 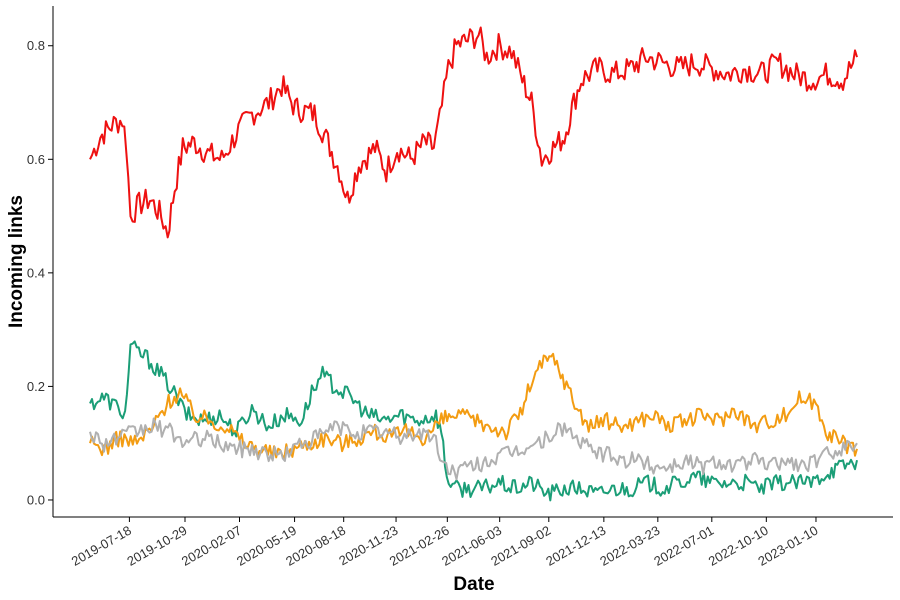 What do you see at coordinates (629, 546) in the screenshot?
I see `x-tick-label: 2022-03-23` at bounding box center [629, 546].